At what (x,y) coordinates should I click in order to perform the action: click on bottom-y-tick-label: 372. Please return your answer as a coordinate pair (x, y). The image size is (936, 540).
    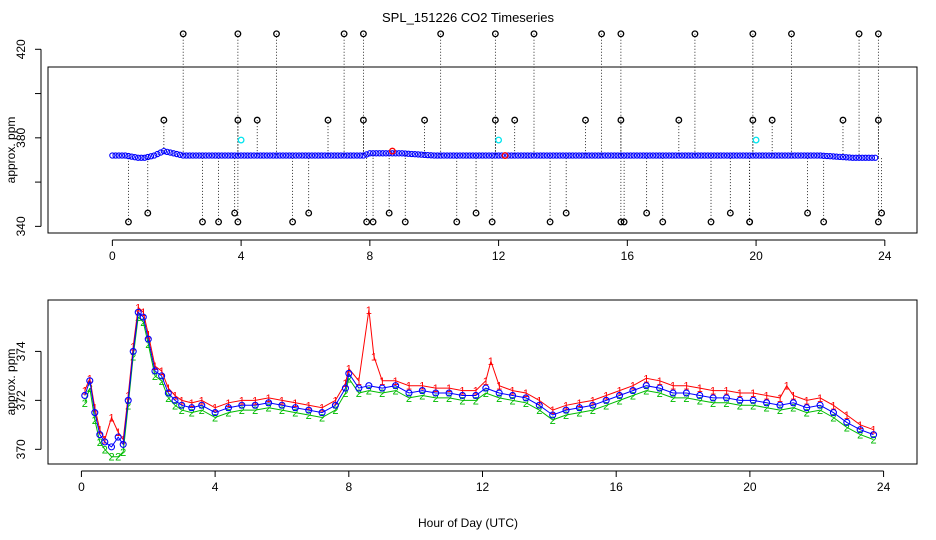
    Looking at the image, I should click on (21, 400).